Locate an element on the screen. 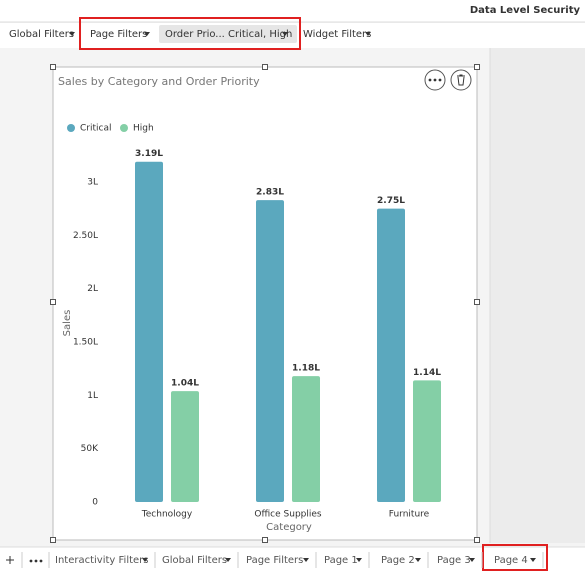  filter-pill is located at coordinates (228, 34).